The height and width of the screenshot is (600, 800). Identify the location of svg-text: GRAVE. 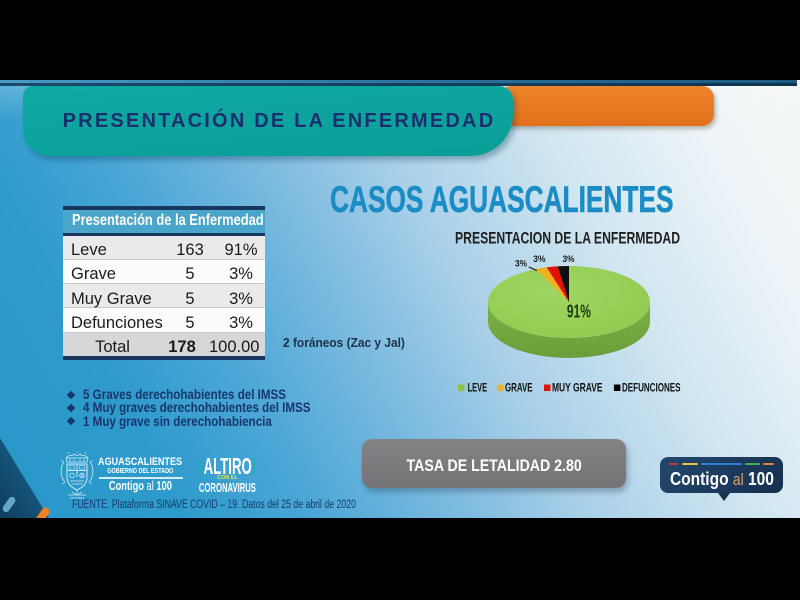
(519, 388).